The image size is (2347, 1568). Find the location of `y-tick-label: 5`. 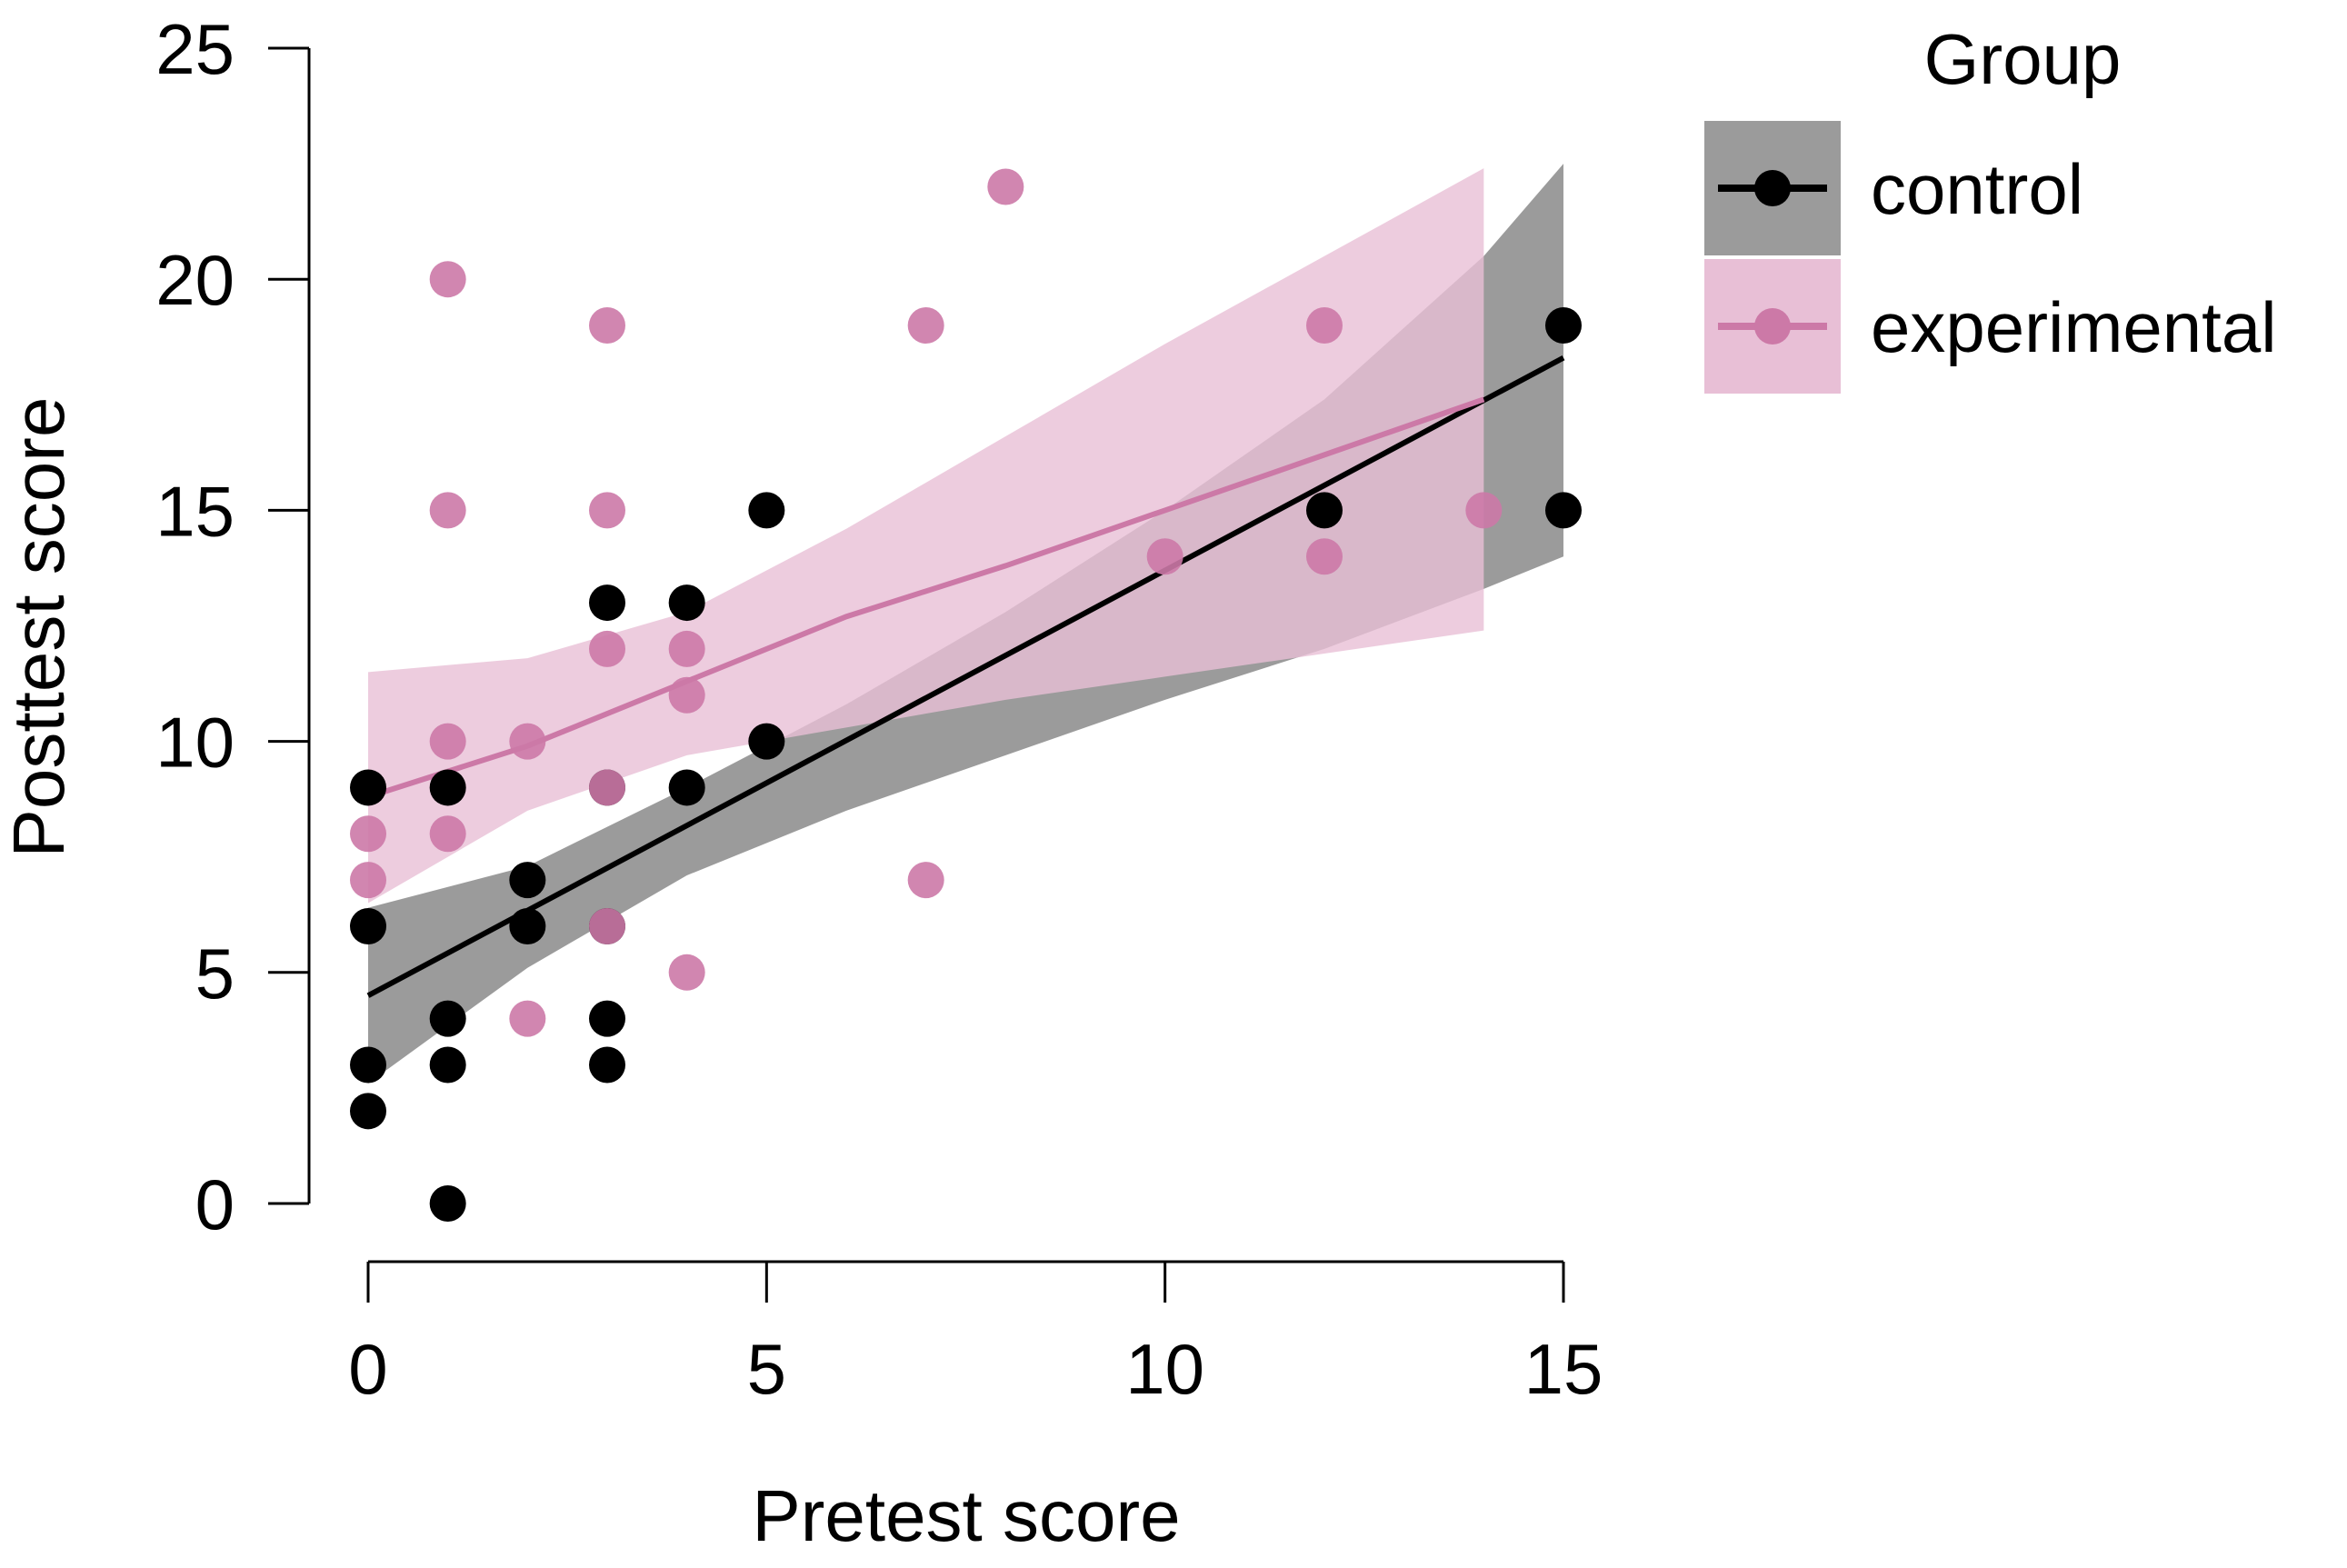

y-tick-label: 5 is located at coordinates (215, 974).